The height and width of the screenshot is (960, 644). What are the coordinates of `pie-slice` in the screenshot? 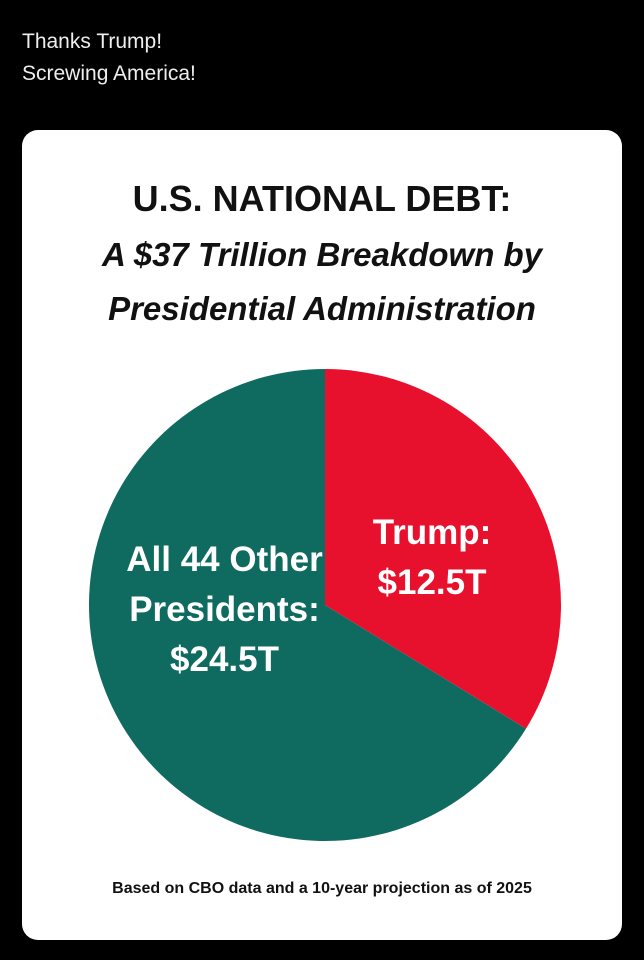 It's located at (443, 549).